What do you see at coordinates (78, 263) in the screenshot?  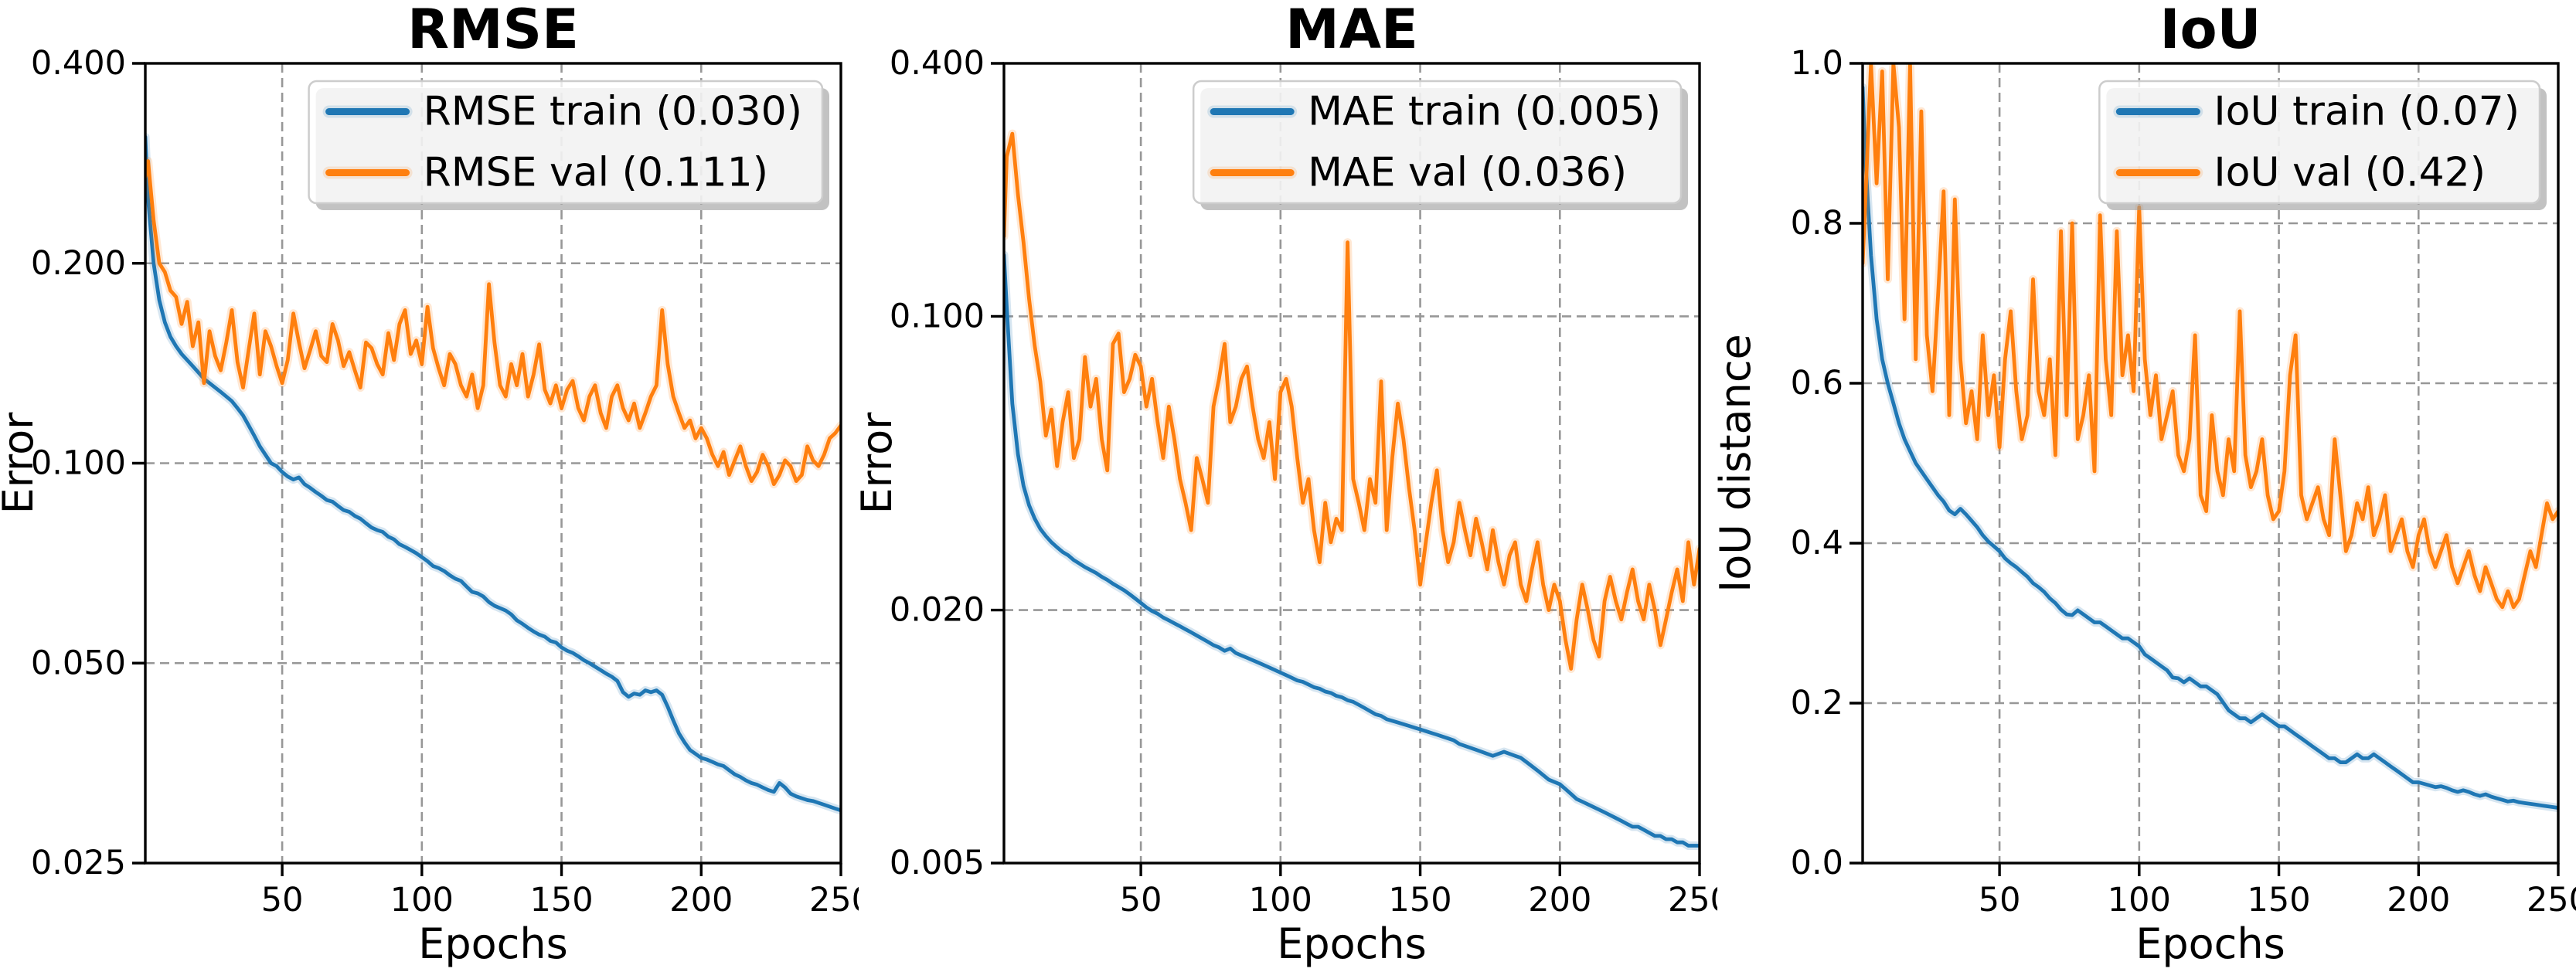 I see `y-tick-label: 0.200` at bounding box center [78, 263].